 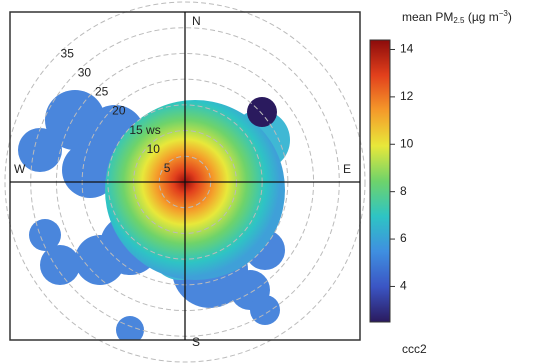 I want to click on ring-label: 15 ws, so click(x=144, y=130).